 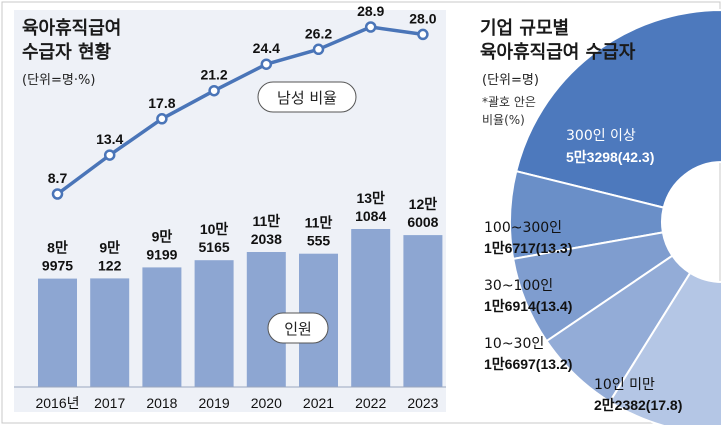 I want to click on line-label-2: 17.8, so click(x=161, y=103).